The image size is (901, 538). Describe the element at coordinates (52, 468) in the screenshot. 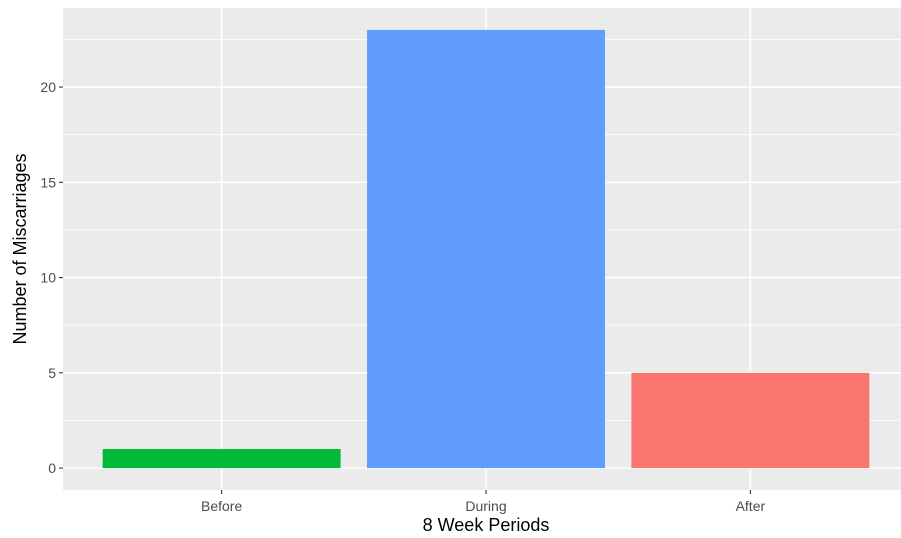

I see `y-tick-label: 0` at that location.